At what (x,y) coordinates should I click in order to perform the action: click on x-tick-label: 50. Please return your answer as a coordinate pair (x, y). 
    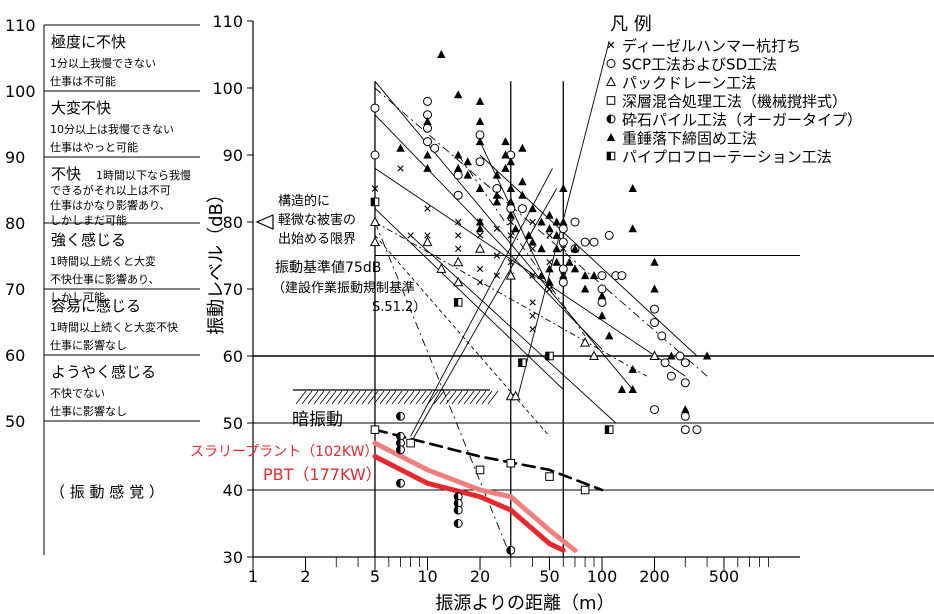
    Looking at the image, I should click on (549, 576).